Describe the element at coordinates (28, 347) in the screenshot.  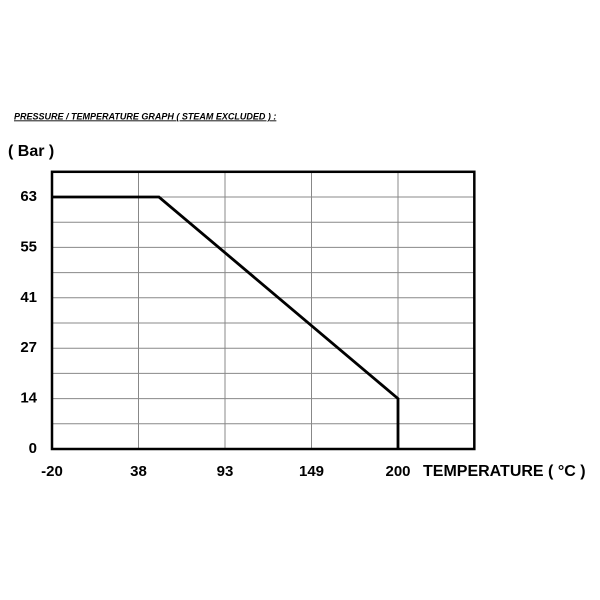
I see `y-tick-label: 27` at that location.